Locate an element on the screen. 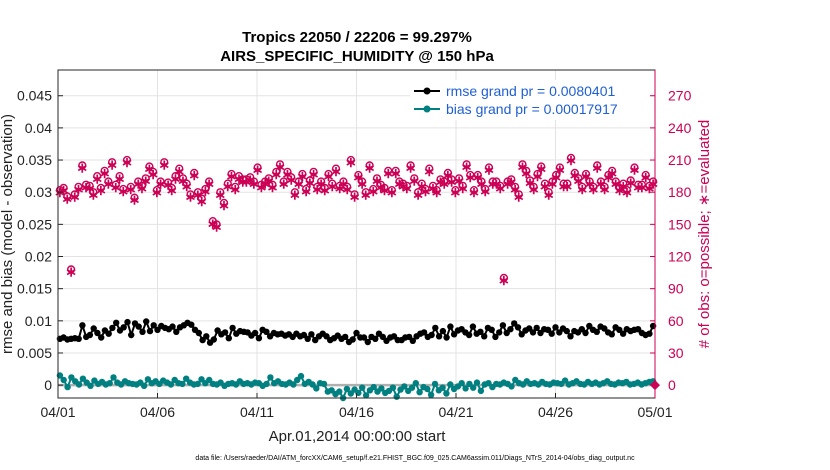  x-tick-label: 04/01 is located at coordinates (57, 412).